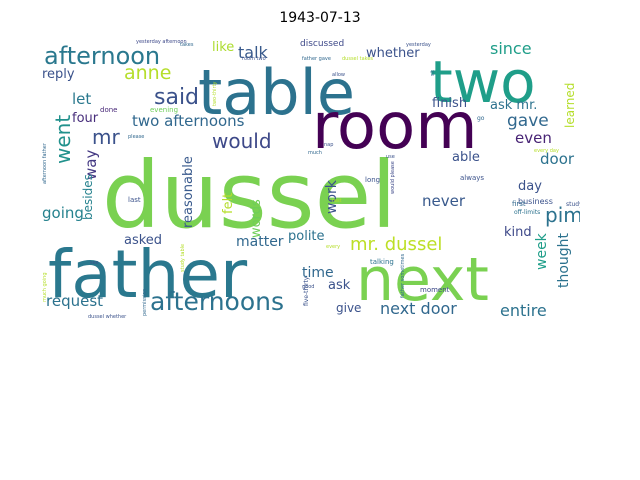 Image resolution: width=640 pixels, height=480 pixels. Describe the element at coordinates (372, 180) in the screenshot. I see `word-long: long` at that location.